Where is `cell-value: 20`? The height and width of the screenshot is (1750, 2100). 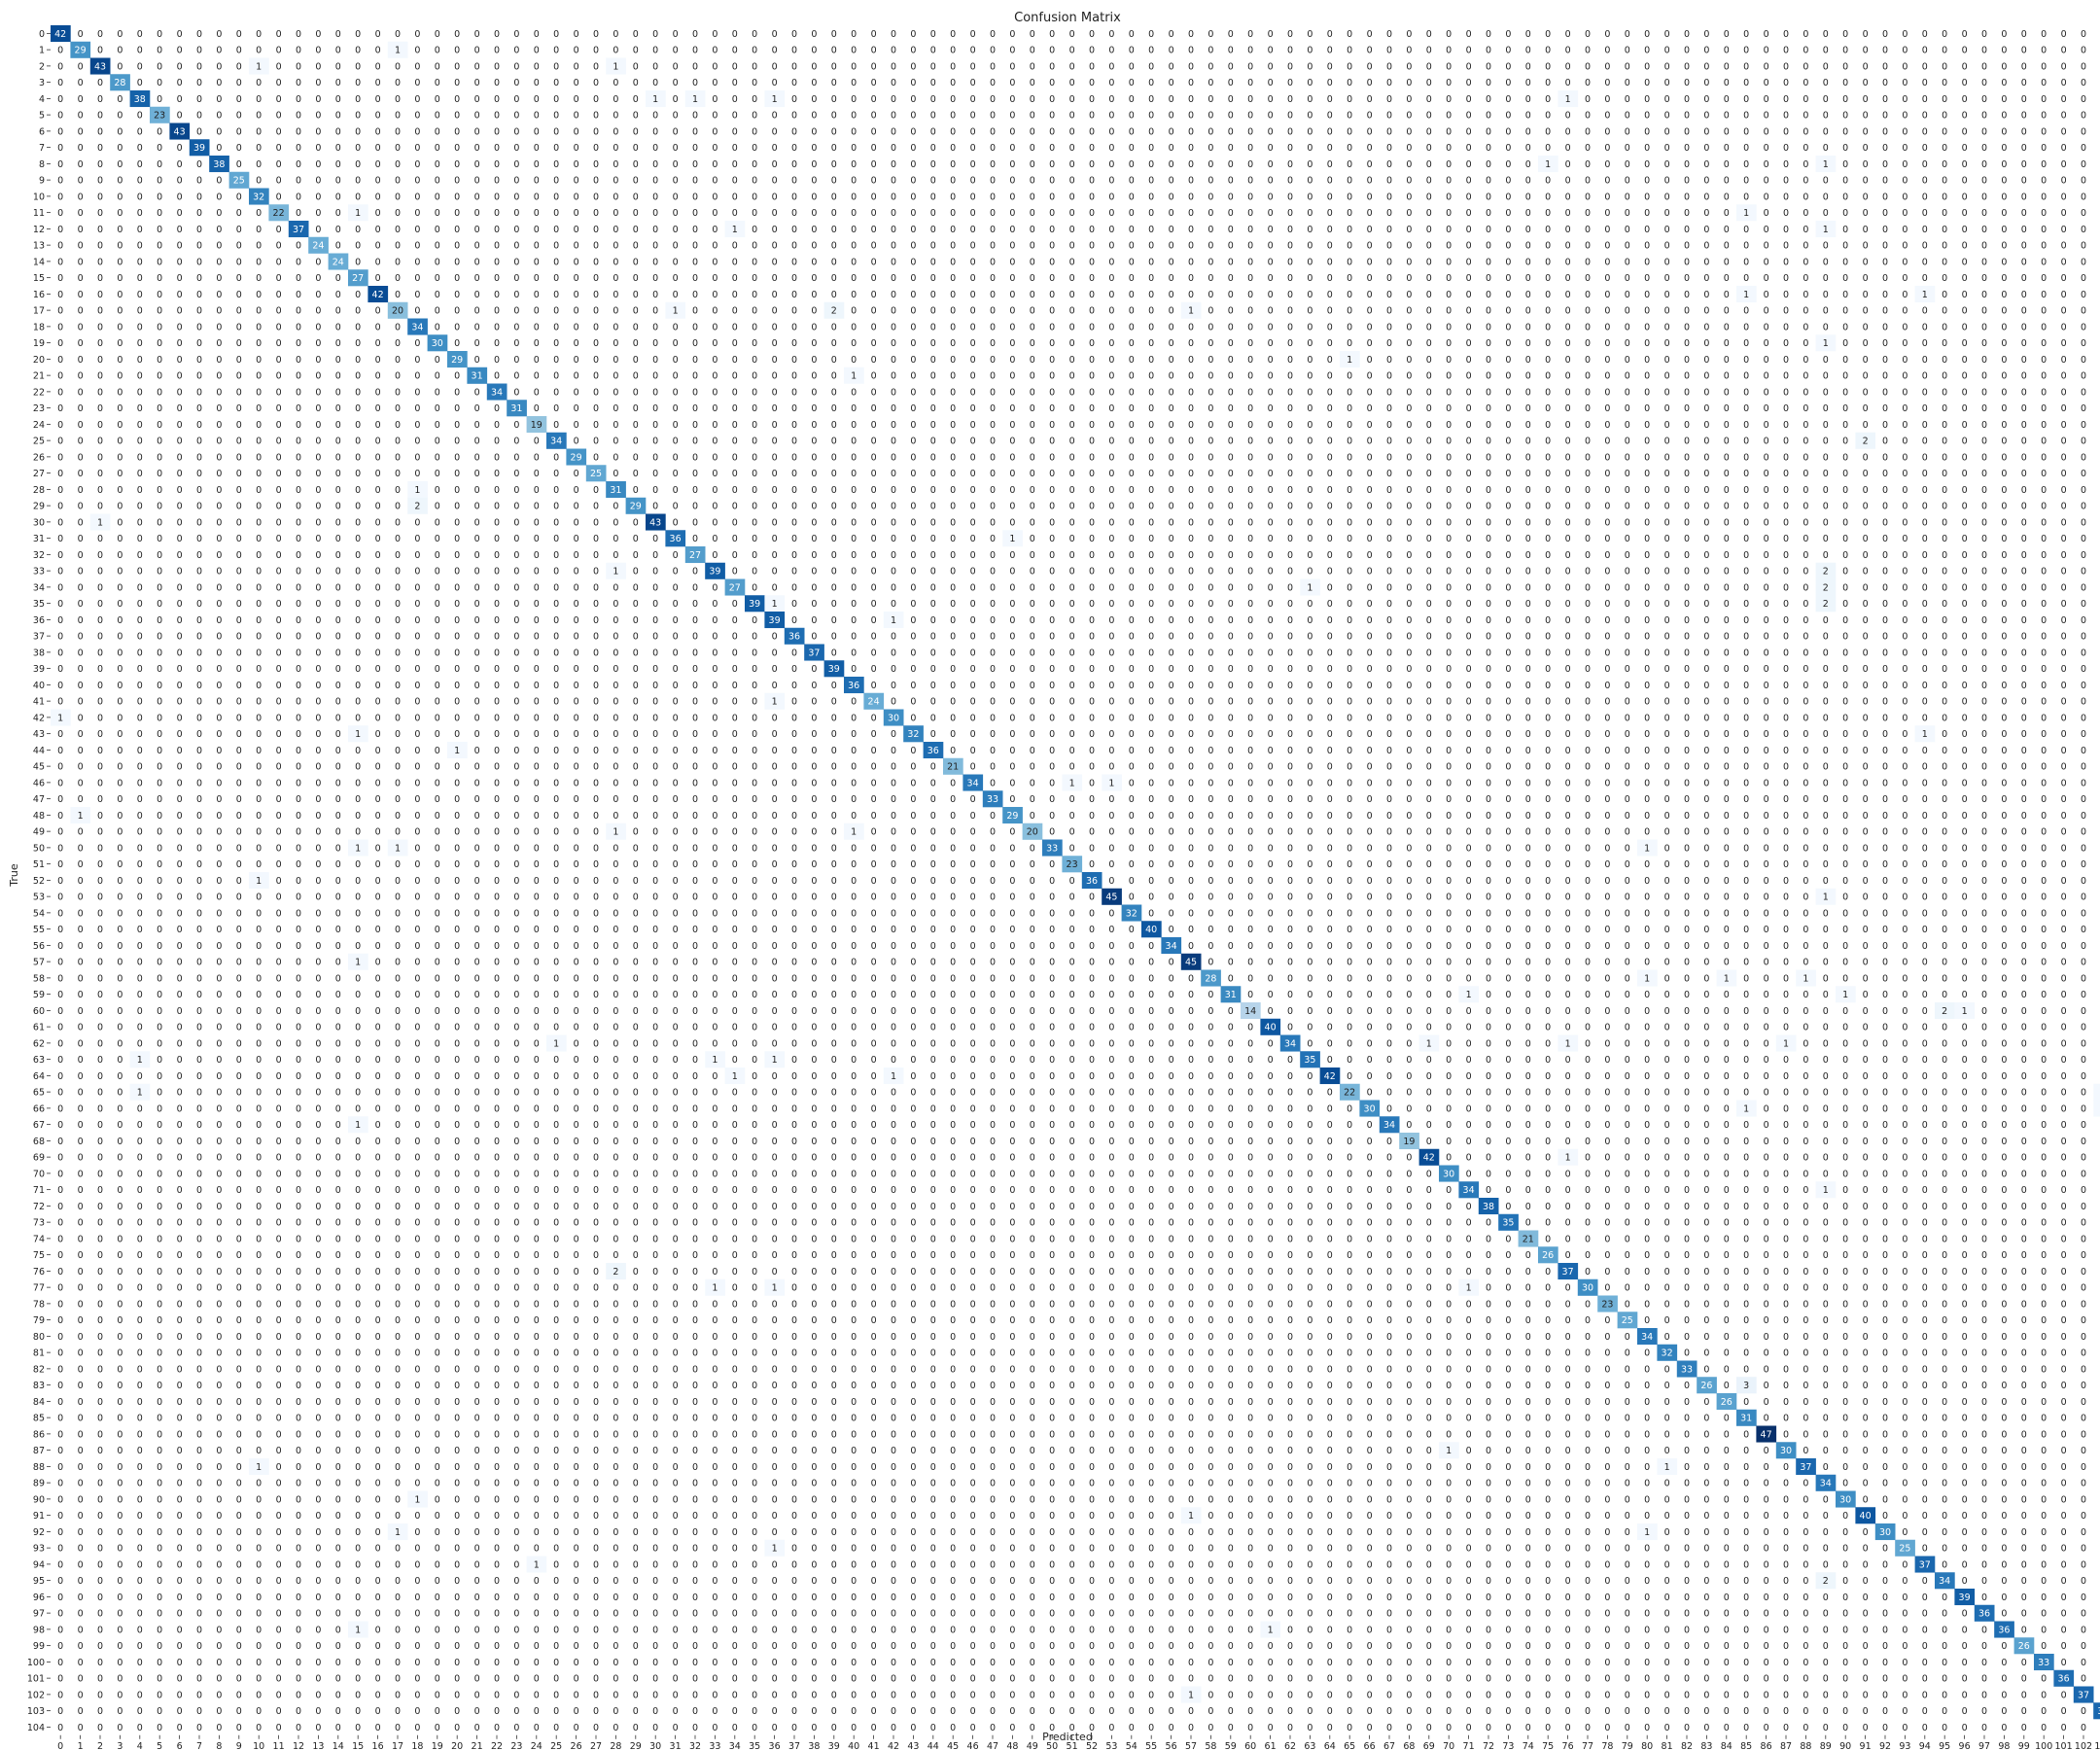 cell-value: 20 is located at coordinates (397, 311).